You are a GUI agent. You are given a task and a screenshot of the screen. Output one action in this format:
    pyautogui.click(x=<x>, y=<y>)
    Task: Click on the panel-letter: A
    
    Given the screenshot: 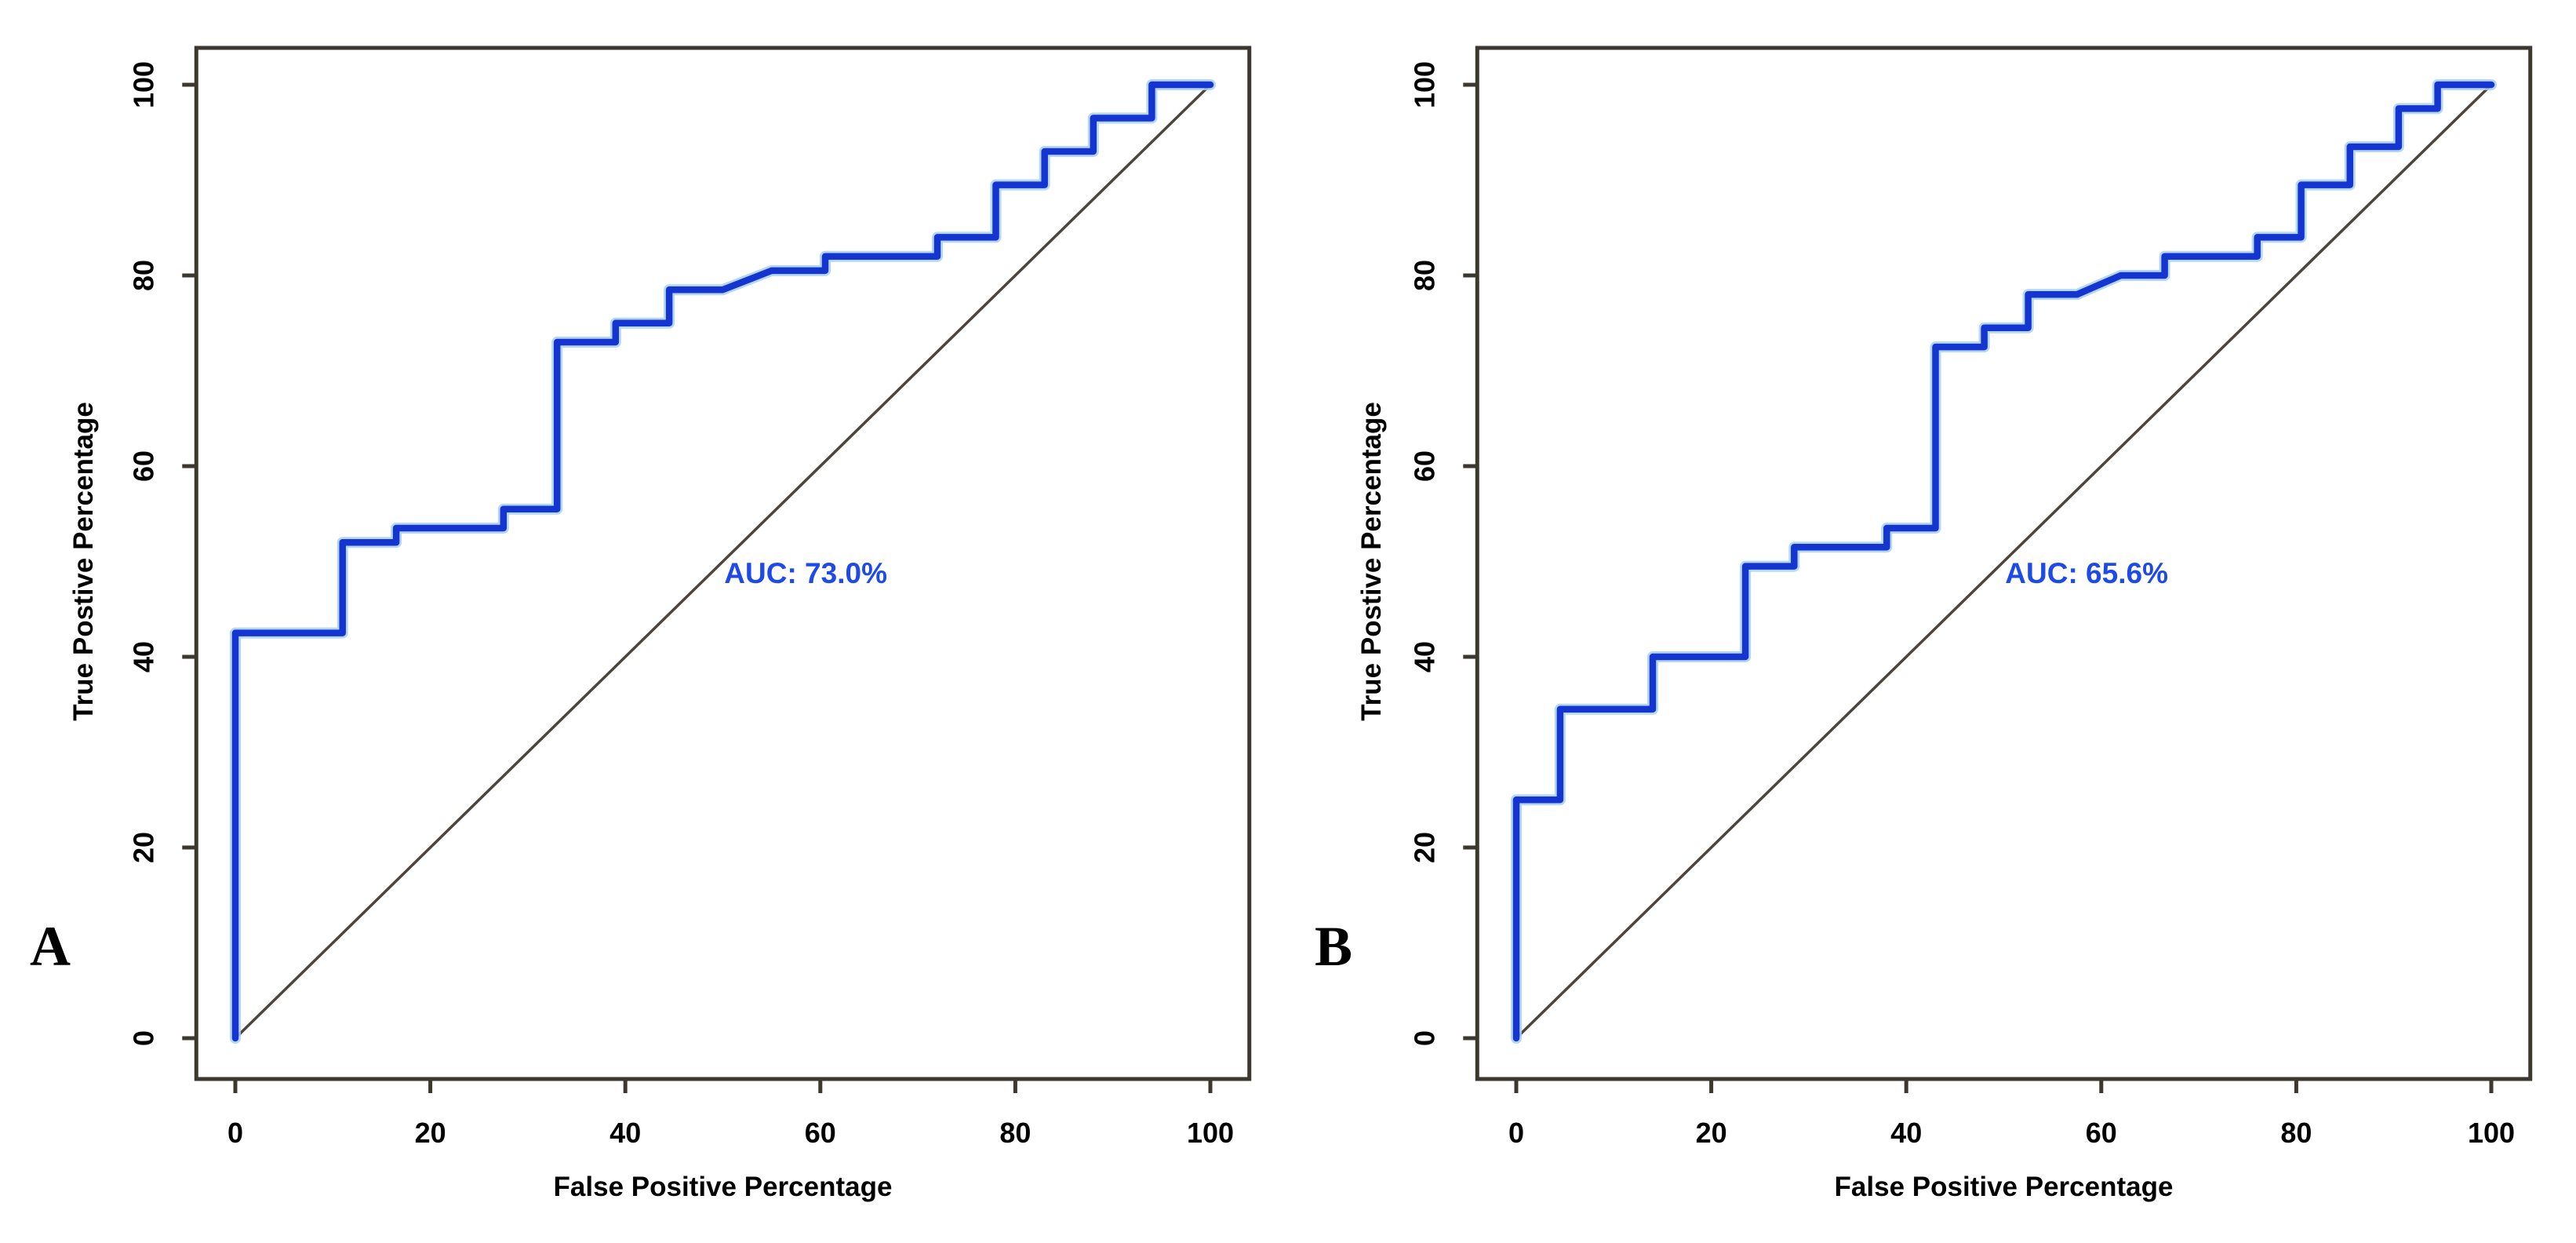 What is the action you would take?
    pyautogui.click(x=50, y=946)
    